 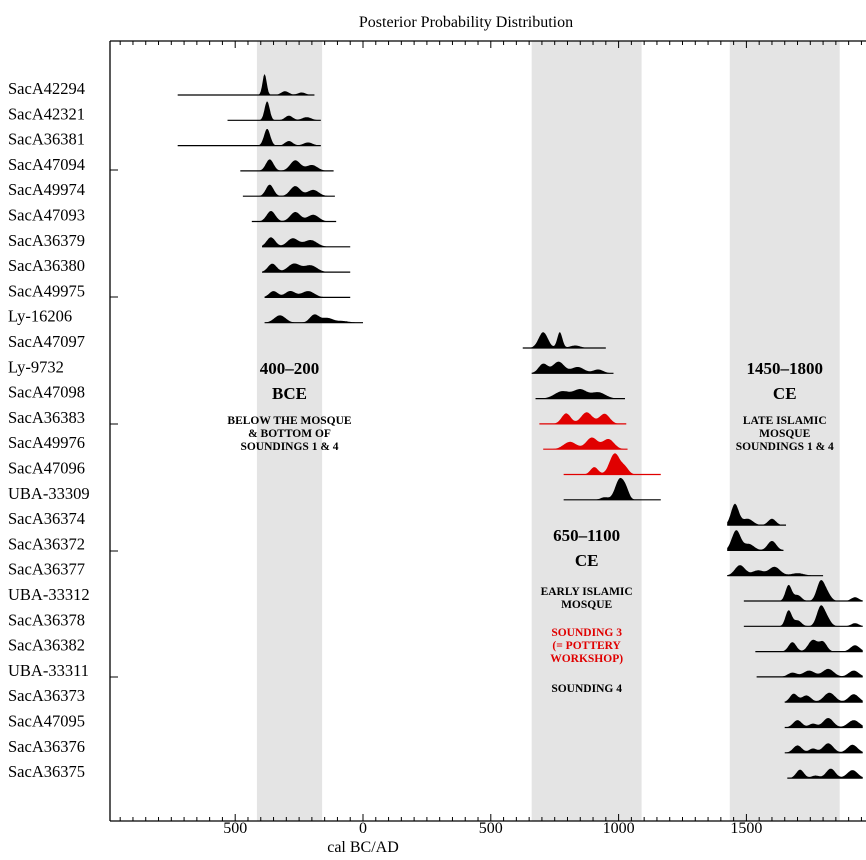 I want to click on distribution-SacA49976, so click(x=585, y=443).